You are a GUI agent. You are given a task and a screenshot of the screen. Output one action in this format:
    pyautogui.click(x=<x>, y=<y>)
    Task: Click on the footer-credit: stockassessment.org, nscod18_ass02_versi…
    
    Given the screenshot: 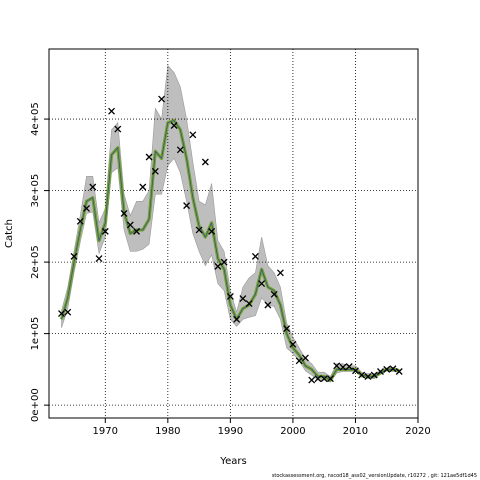 What is the action you would take?
    pyautogui.click(x=374, y=476)
    